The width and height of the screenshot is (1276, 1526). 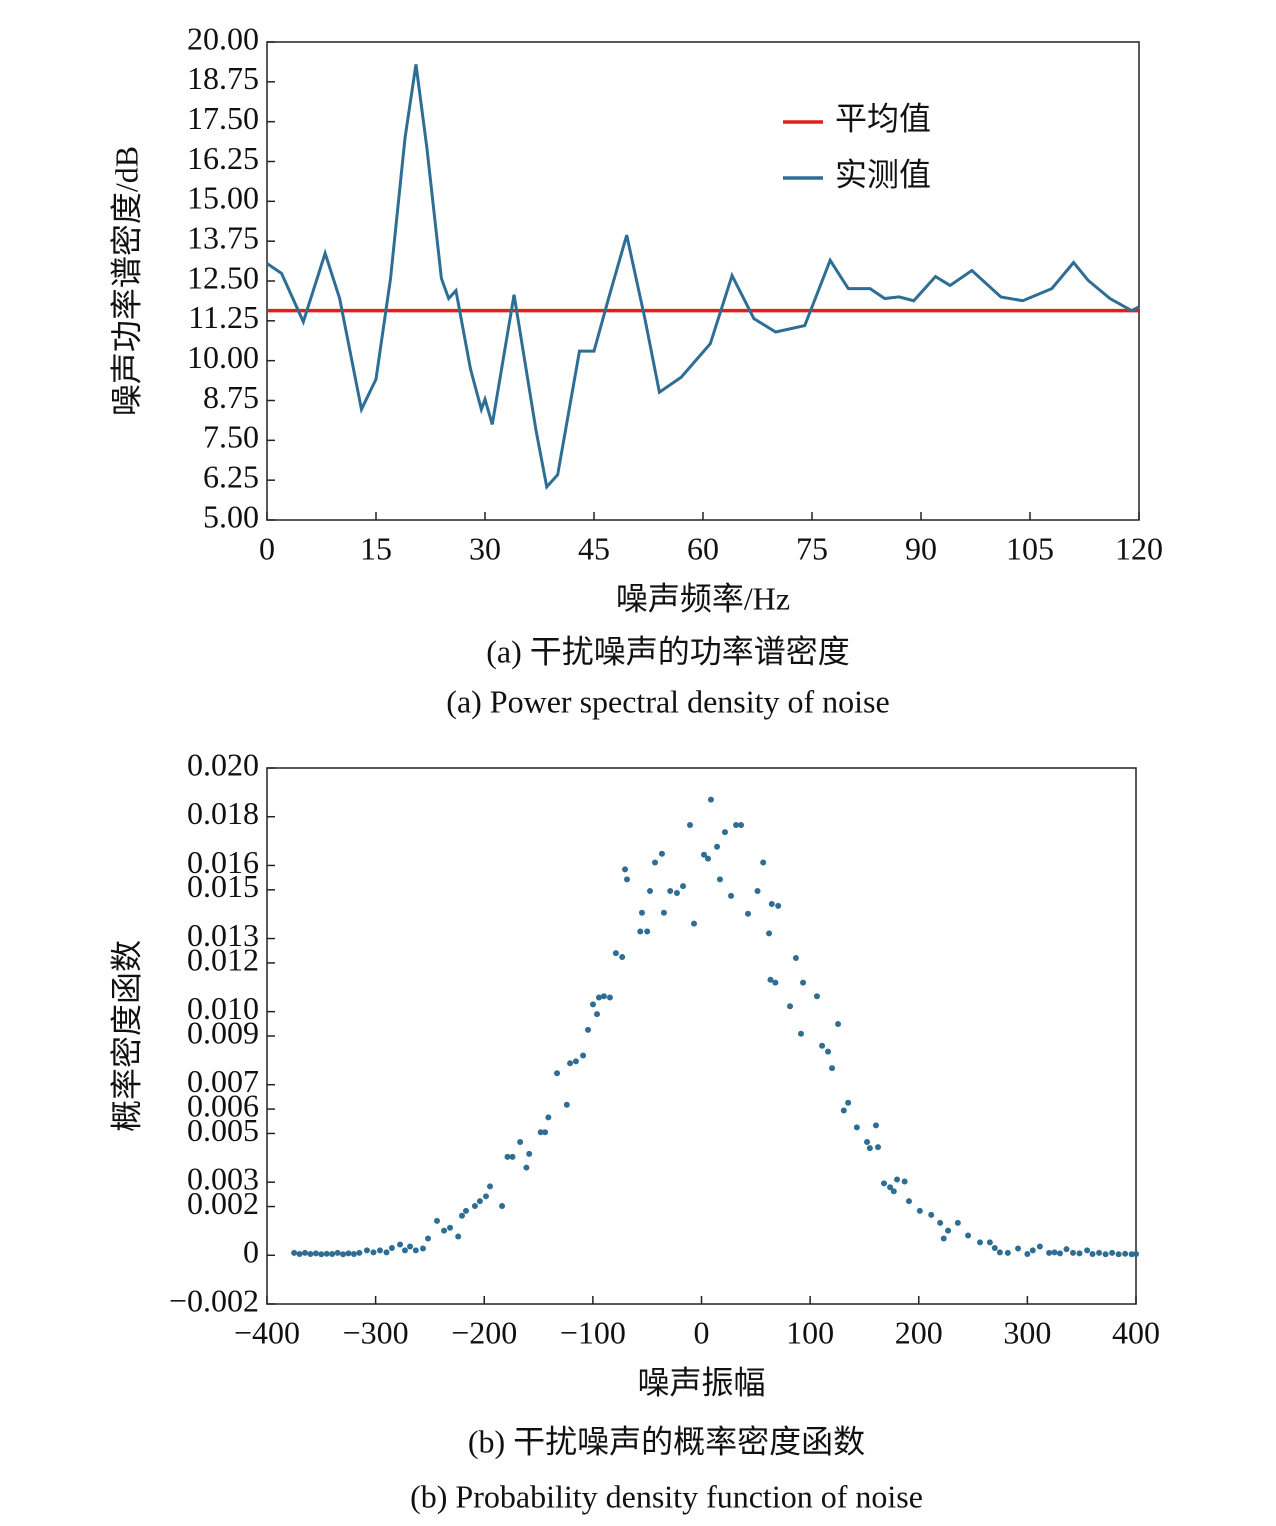 I want to click on y-tick-label: 0, so click(x=251, y=1252).